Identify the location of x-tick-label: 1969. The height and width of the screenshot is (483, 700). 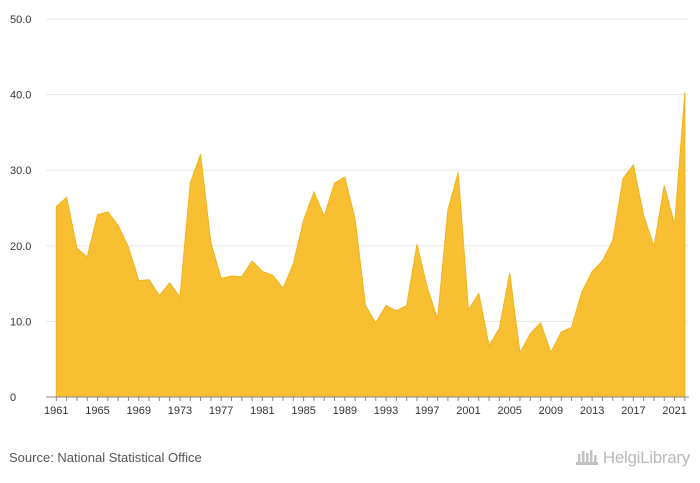
(138, 411).